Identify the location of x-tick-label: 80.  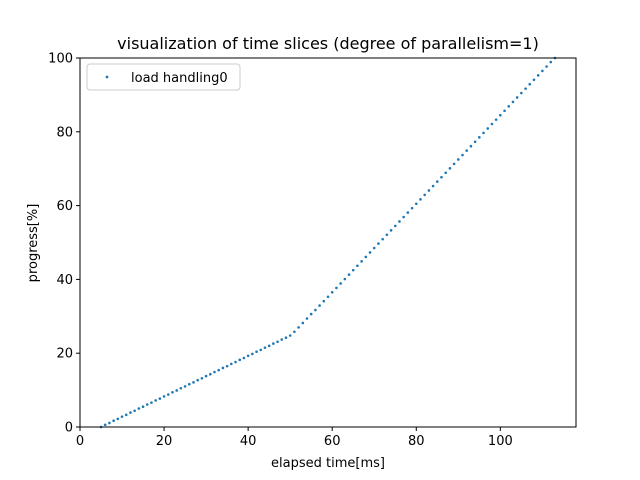
(416, 441).